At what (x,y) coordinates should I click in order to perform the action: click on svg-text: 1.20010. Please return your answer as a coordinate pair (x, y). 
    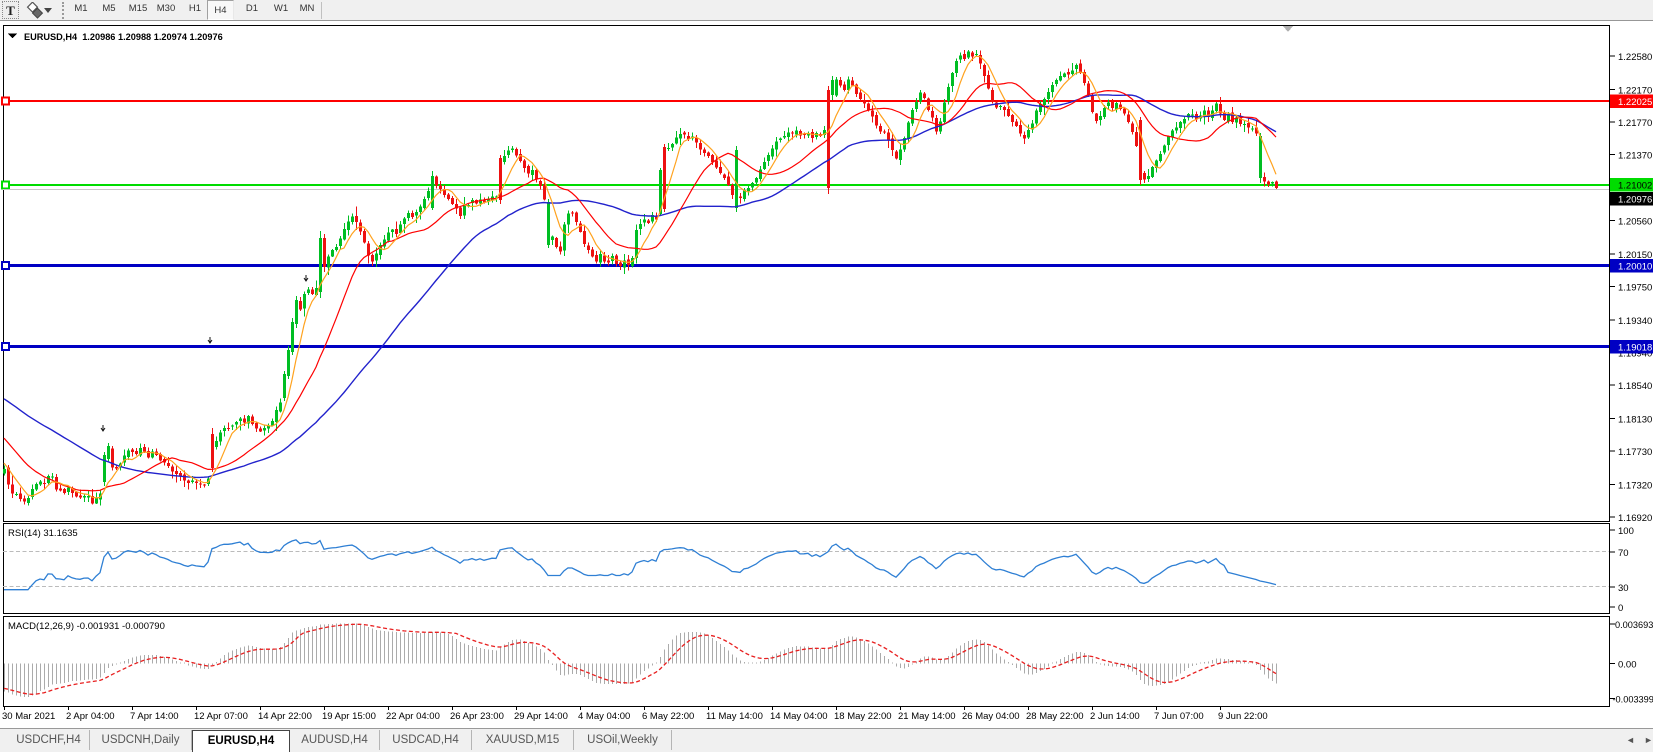
    Looking at the image, I should click on (1635, 267).